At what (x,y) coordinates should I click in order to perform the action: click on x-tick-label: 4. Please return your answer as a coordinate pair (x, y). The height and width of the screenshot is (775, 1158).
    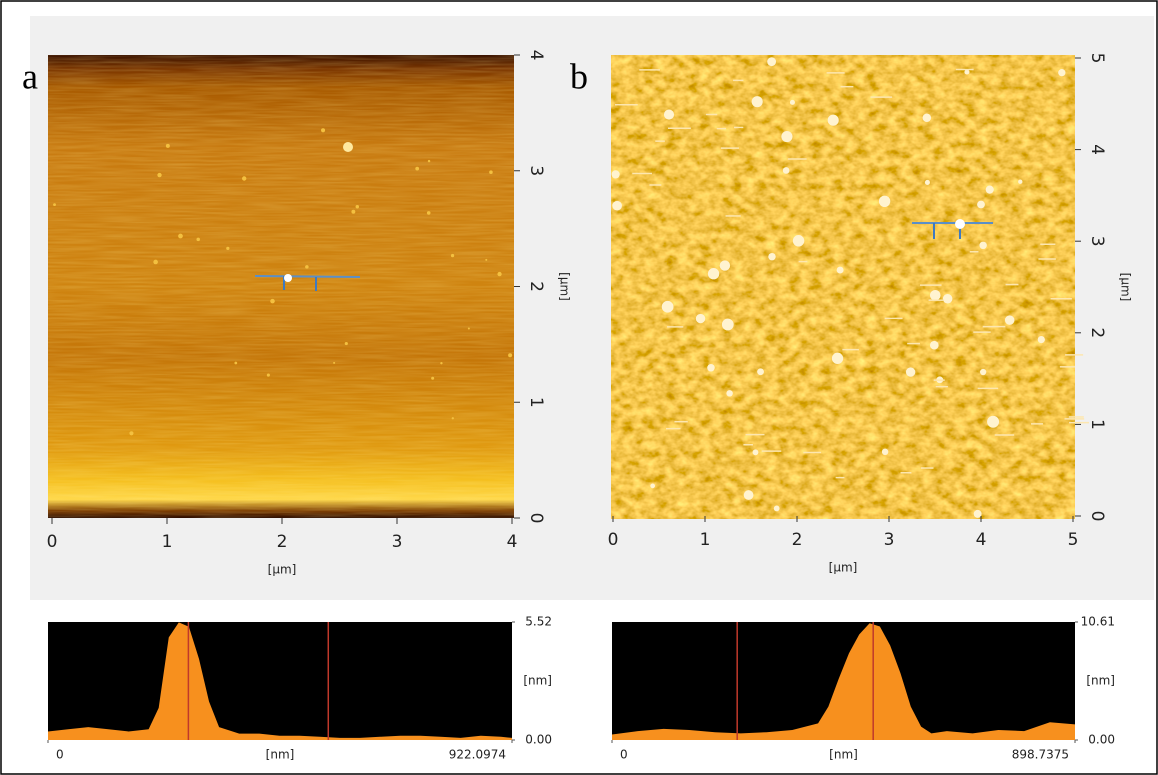
    Looking at the image, I should click on (981, 540).